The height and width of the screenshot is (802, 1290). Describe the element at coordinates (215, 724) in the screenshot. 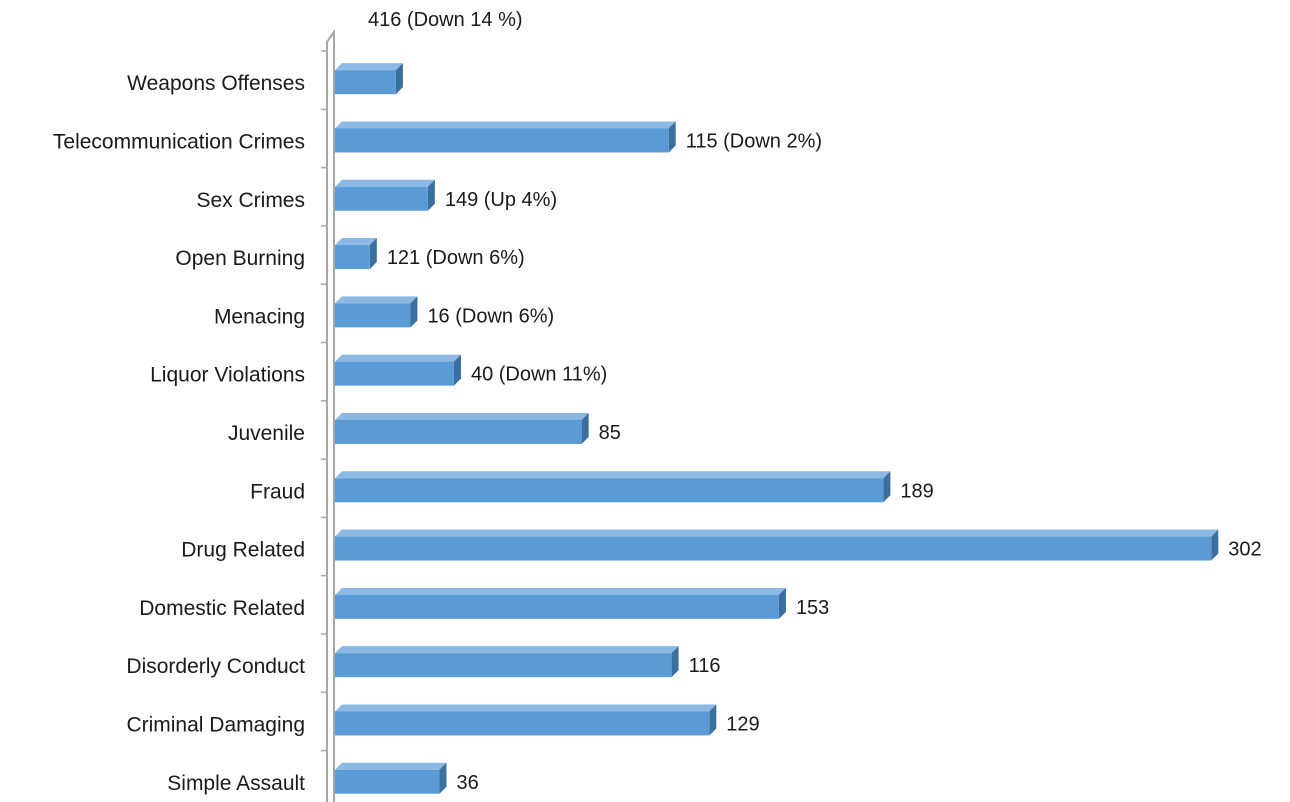

I see `category-label: Criminal Damaging` at that location.